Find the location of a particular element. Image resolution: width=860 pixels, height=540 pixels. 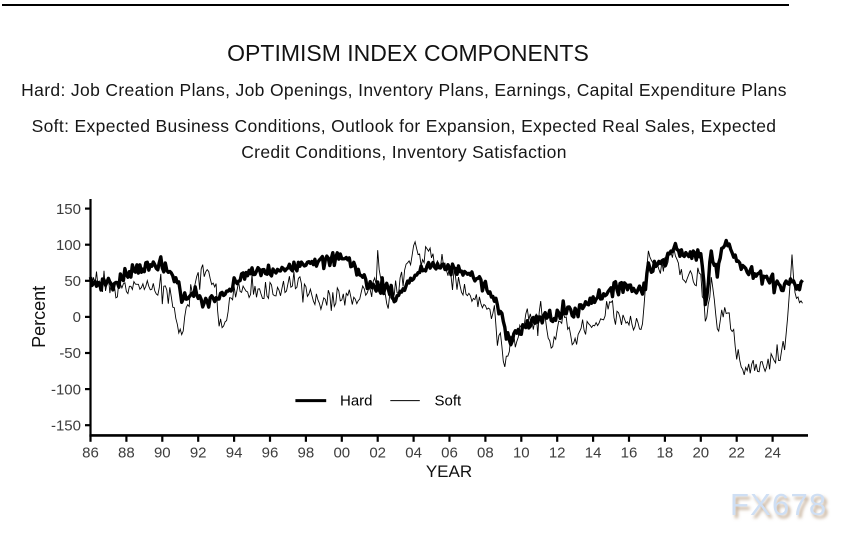

svg-text: 86 is located at coordinates (90, 453).